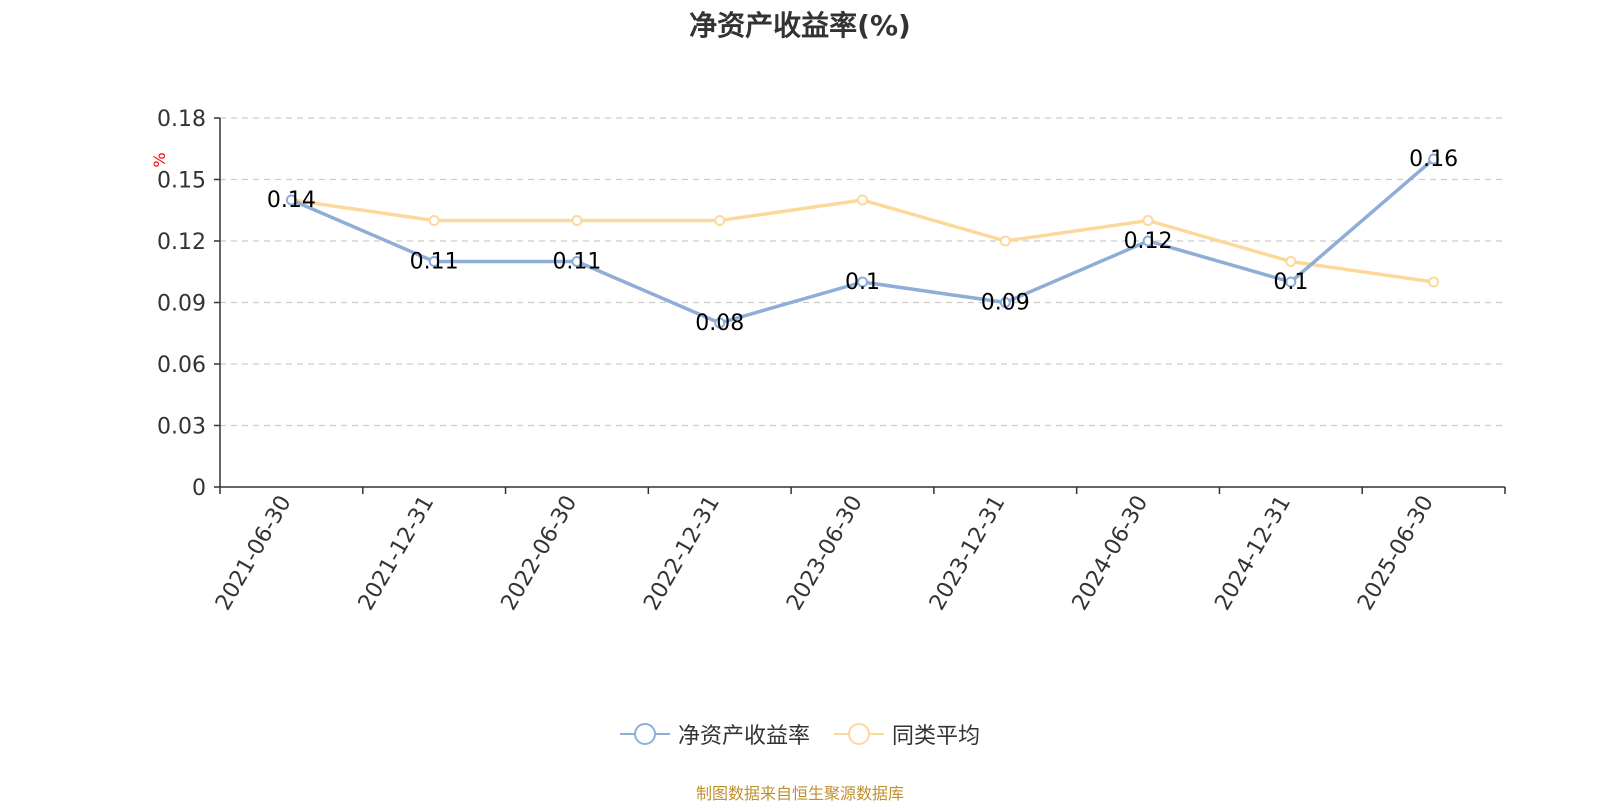  What do you see at coordinates (1253, 553) in the screenshot?
I see `x-tick-label: 2024-12-31` at bounding box center [1253, 553].